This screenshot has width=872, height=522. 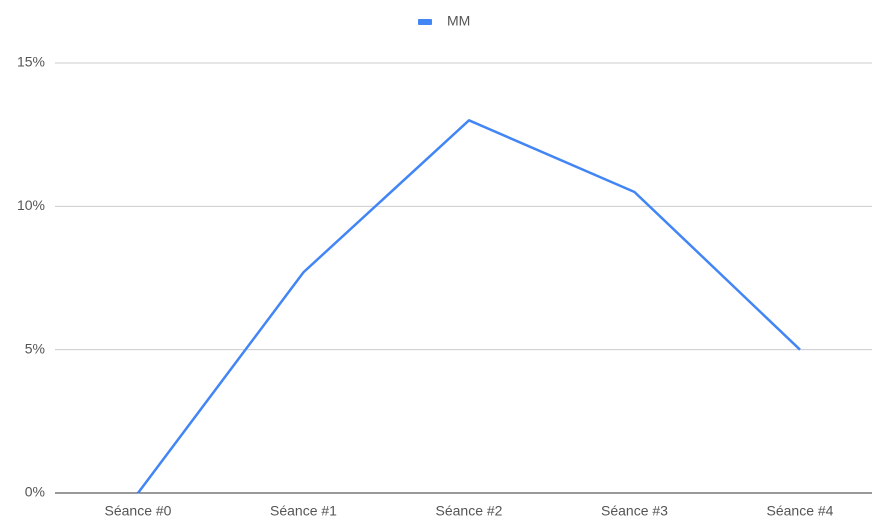 I want to click on x-tick-label: Séance #4, so click(x=800, y=511).